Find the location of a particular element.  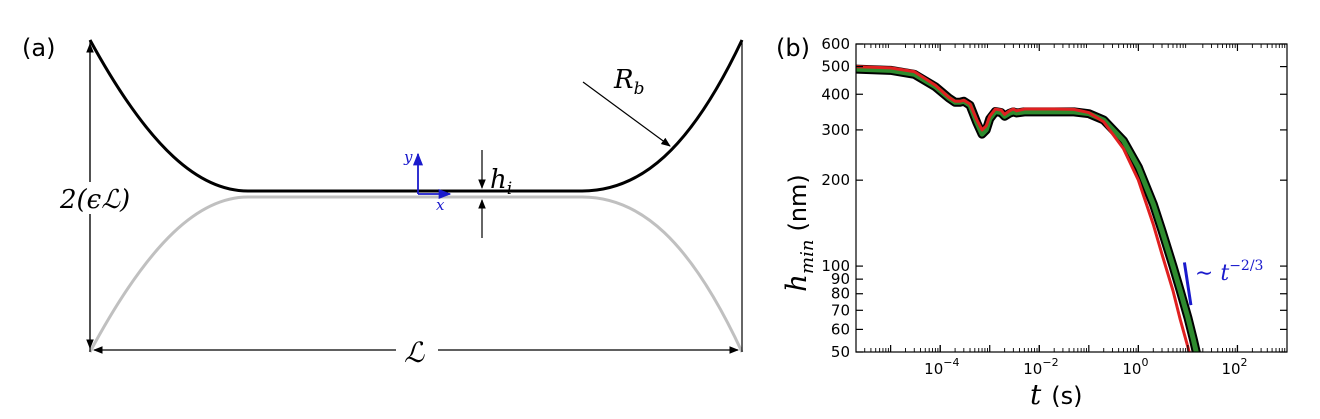

slope-annotation-label: ∼ t−2/3 is located at coordinates (1229, 272).